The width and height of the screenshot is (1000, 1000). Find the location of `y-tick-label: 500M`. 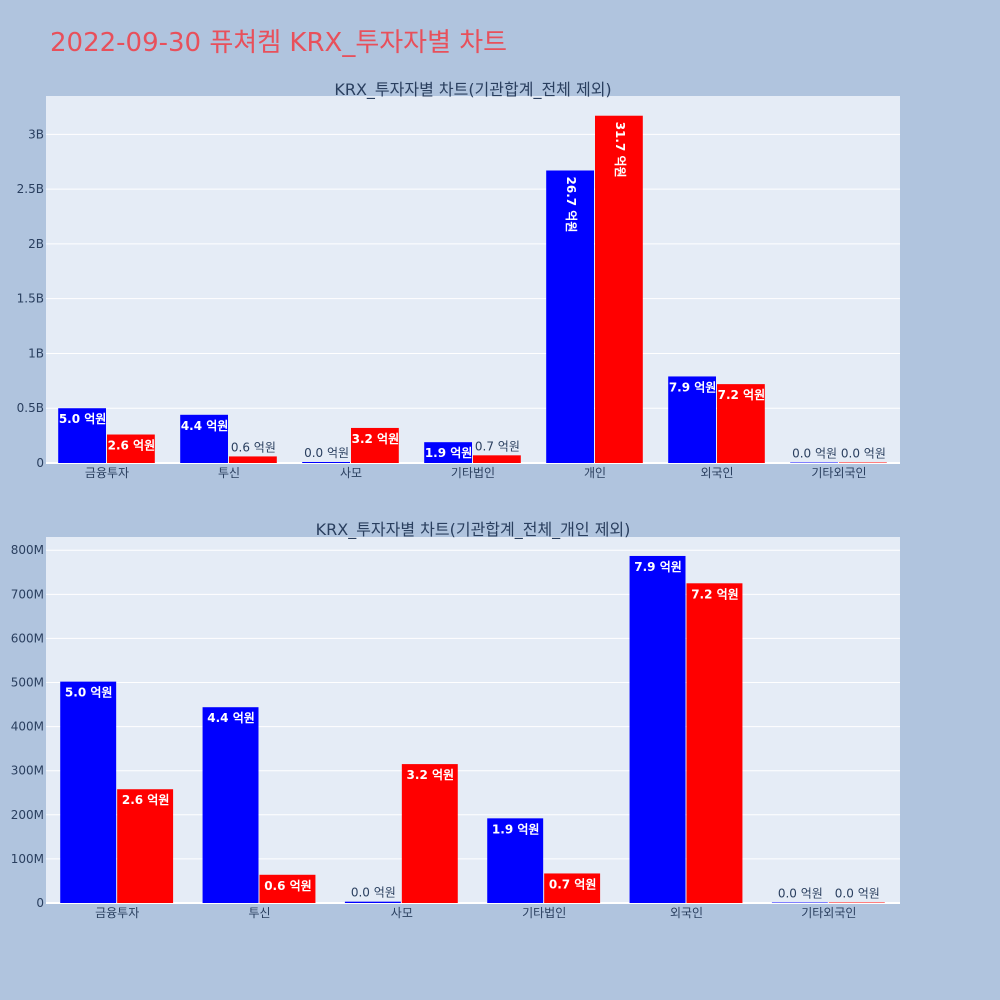

y-tick-label: 500M is located at coordinates (27, 683).